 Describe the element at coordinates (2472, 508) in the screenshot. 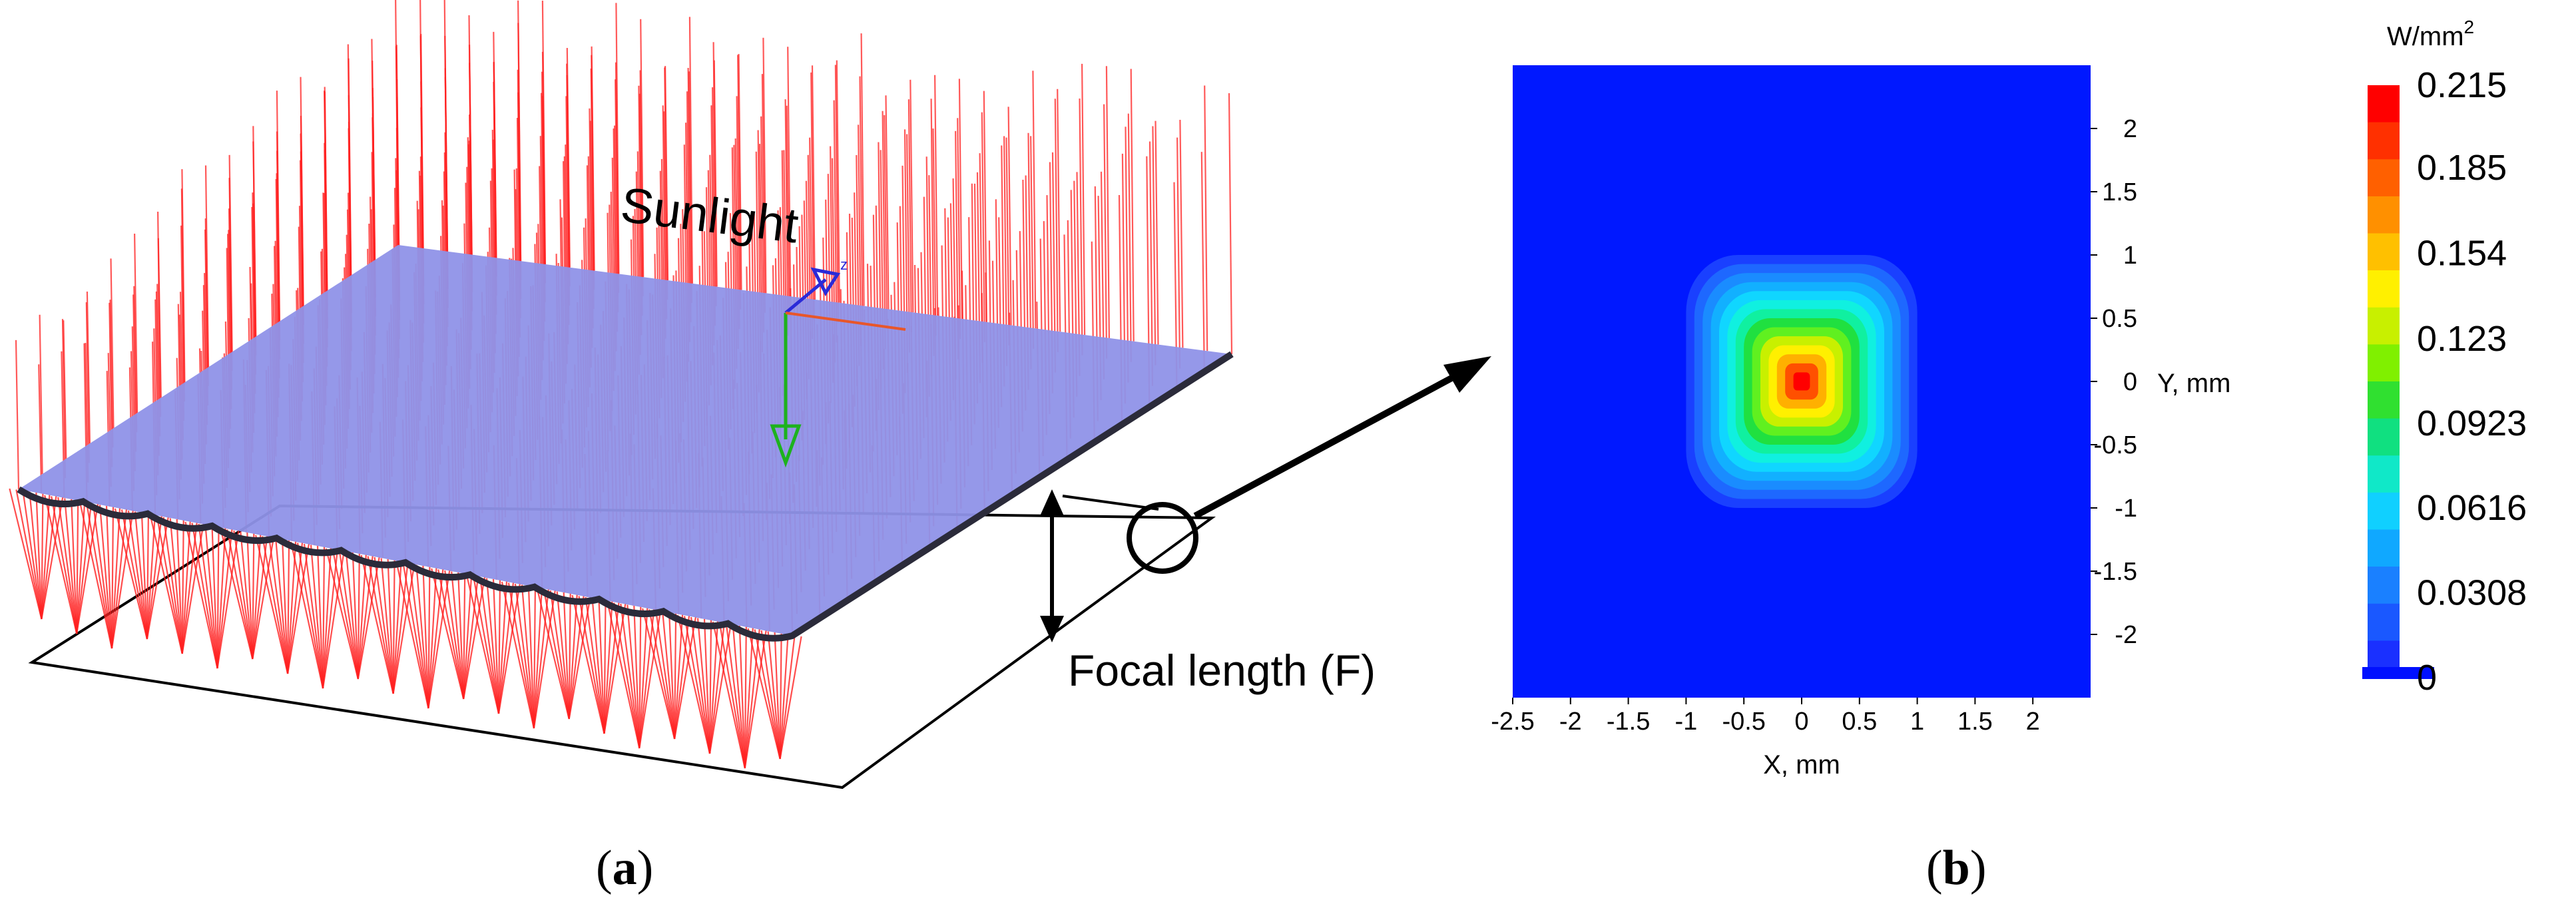

I see `colorbar-label: 0.0616` at that location.